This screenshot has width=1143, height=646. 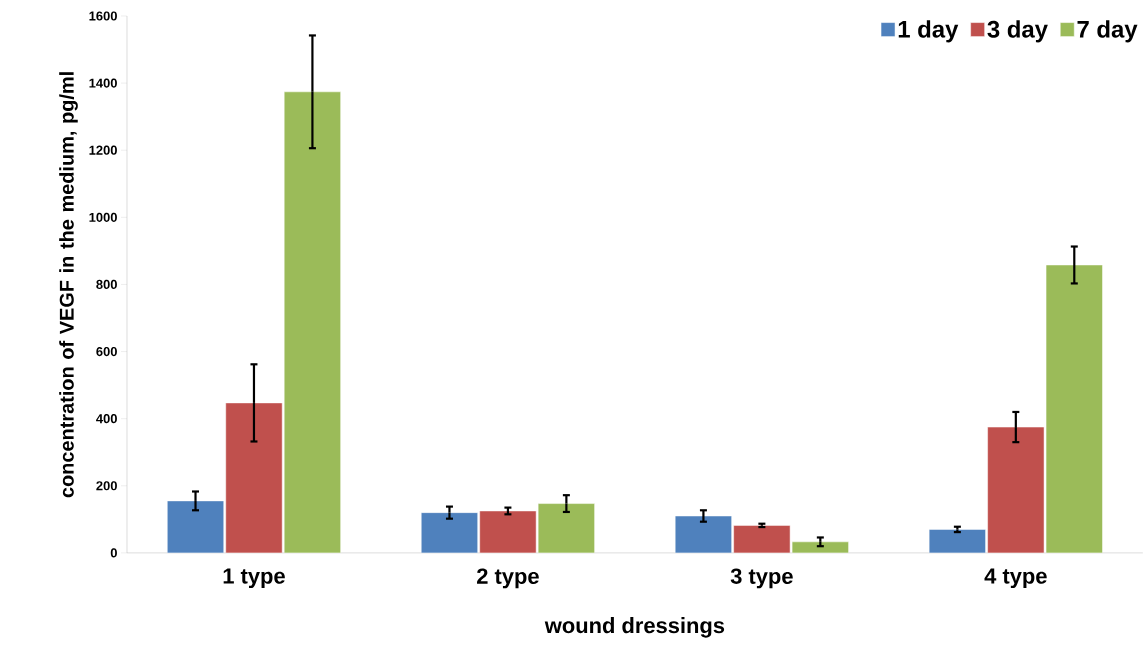 What do you see at coordinates (113, 553) in the screenshot?
I see `y-tick-label: 0` at bounding box center [113, 553].